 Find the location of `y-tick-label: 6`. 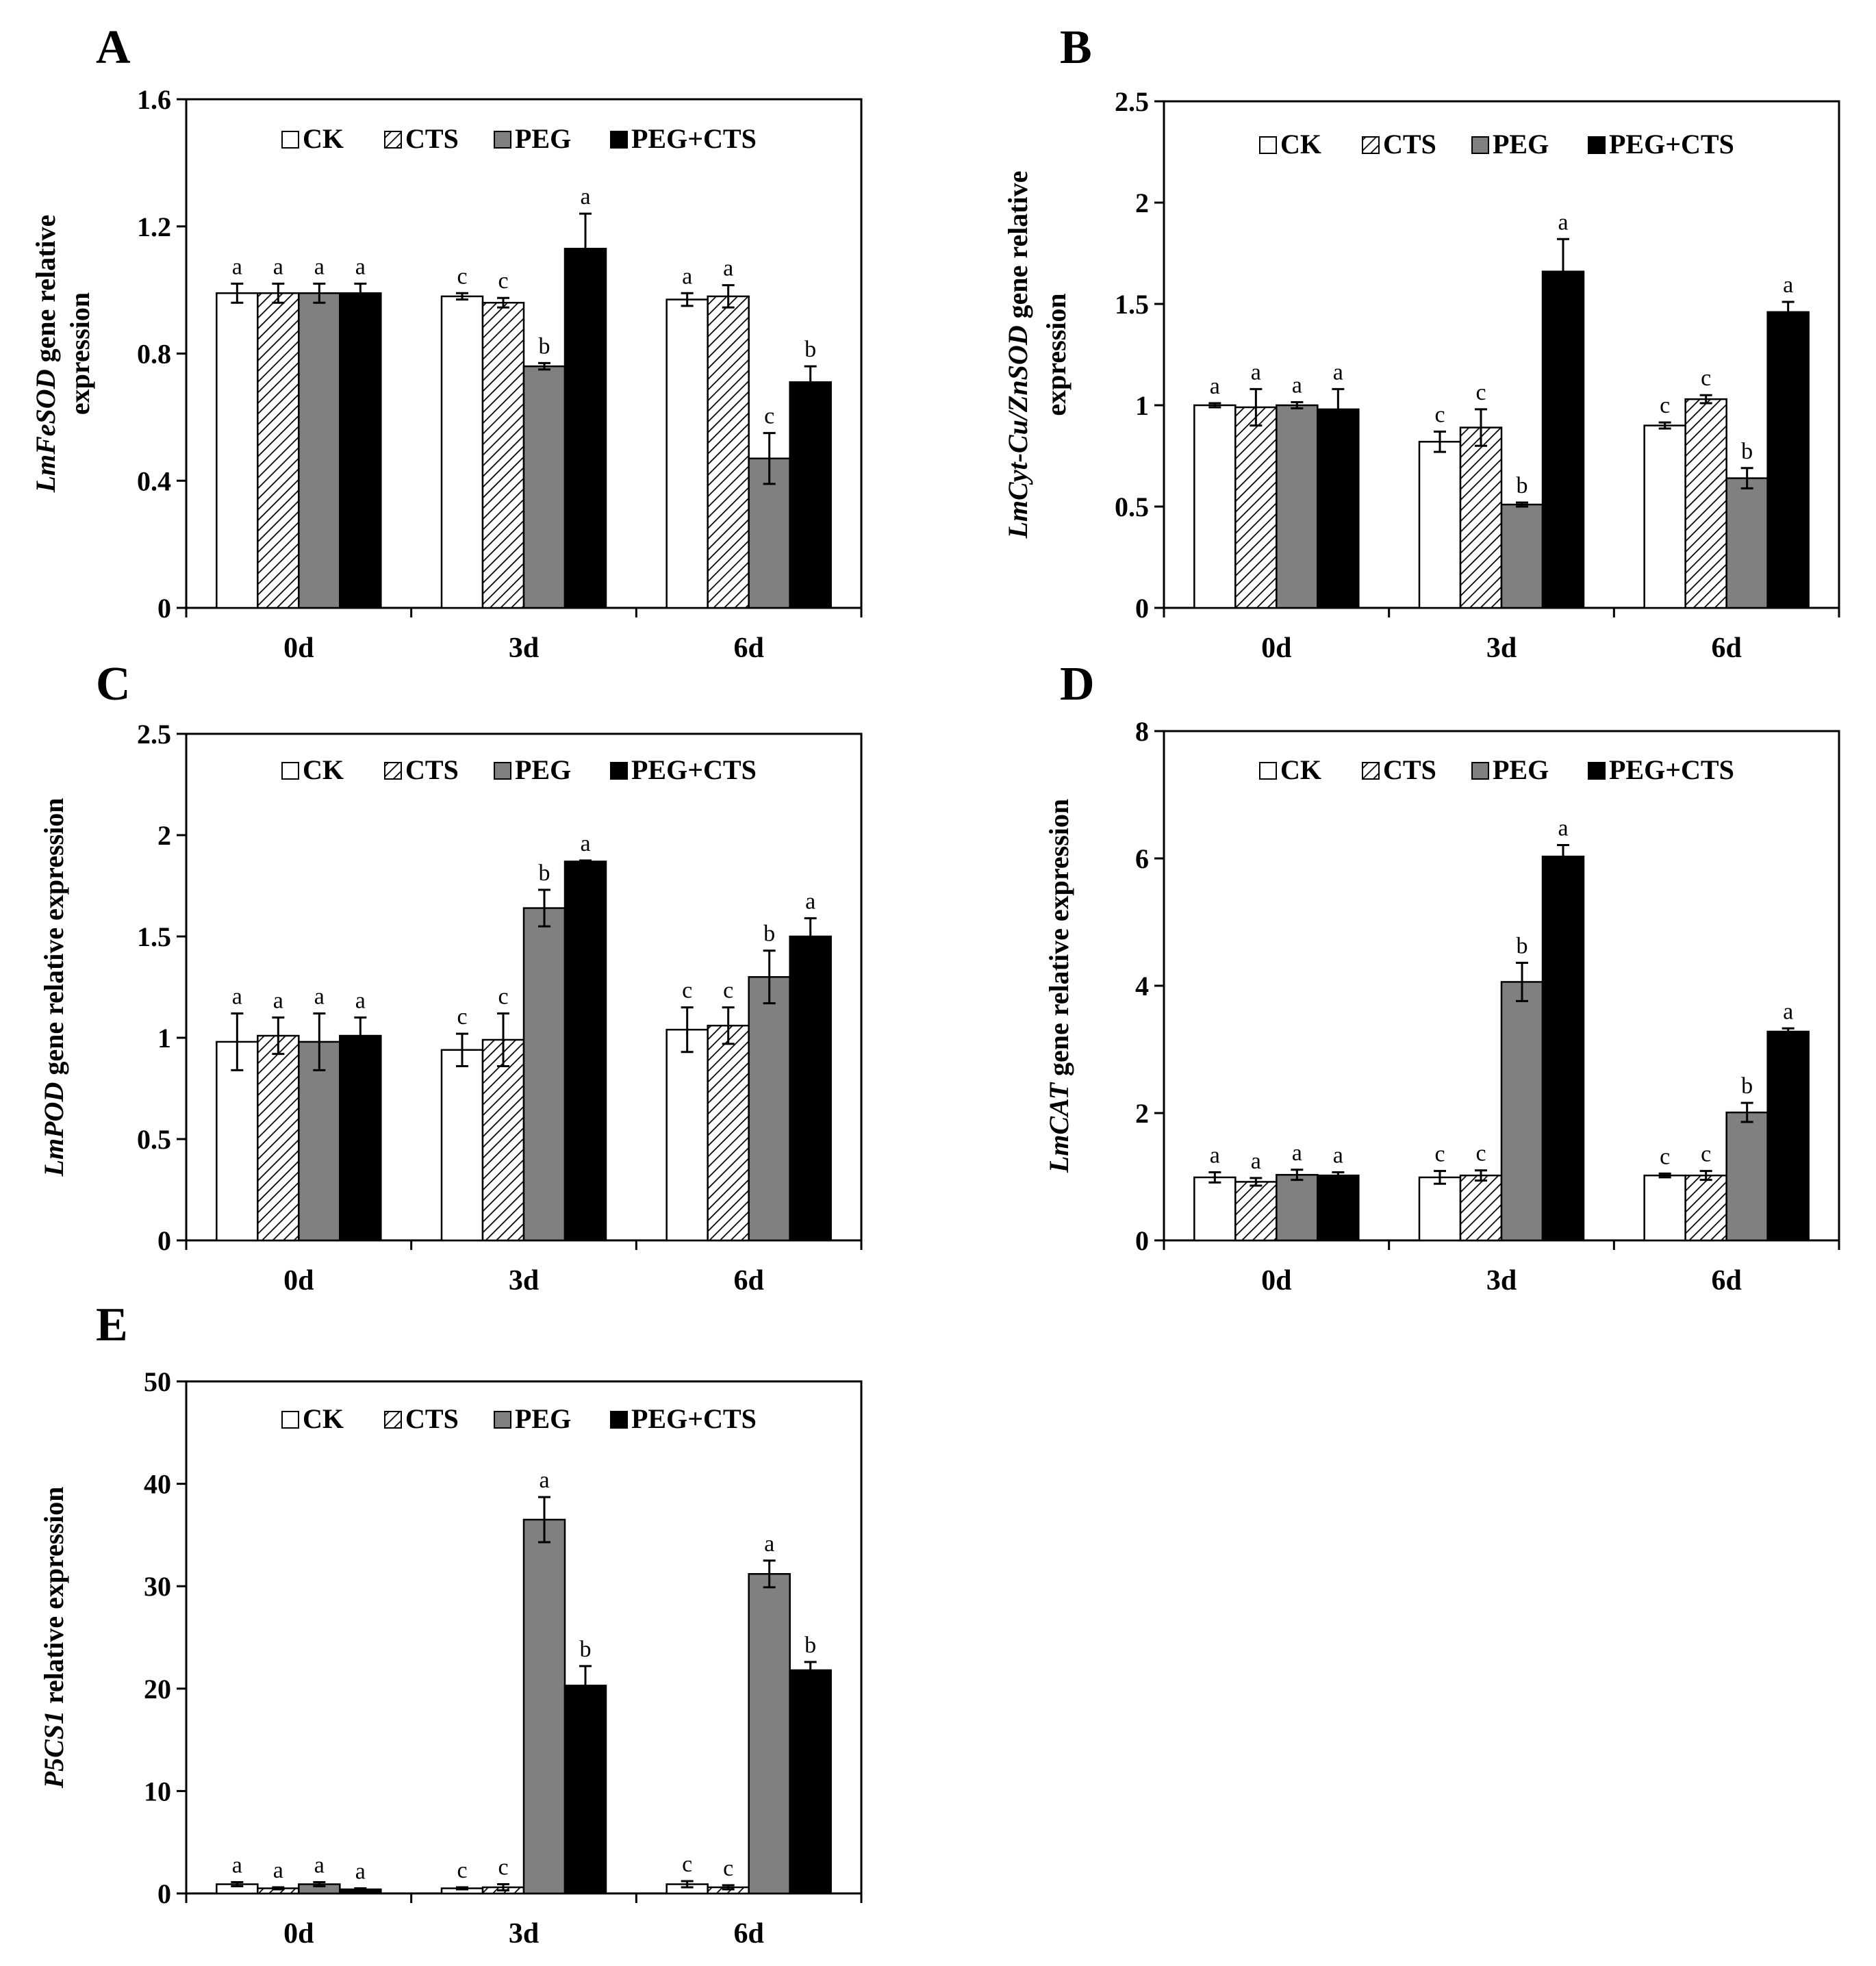

y-tick-label: 6 is located at coordinates (1142, 858).